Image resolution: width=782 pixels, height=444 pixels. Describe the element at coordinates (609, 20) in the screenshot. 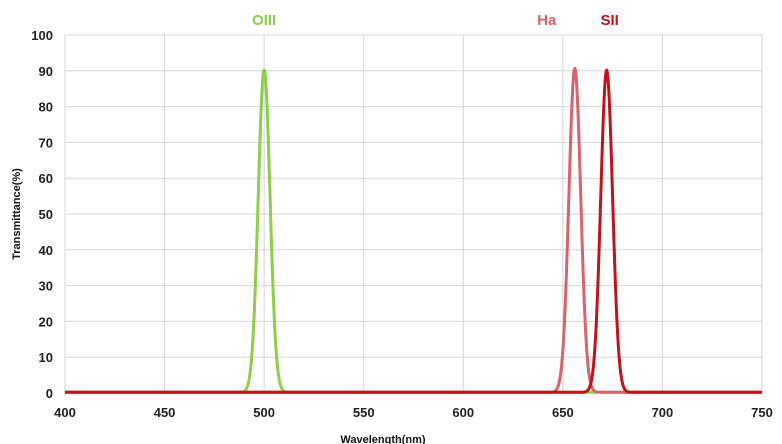

I see `series-label-sii: SII` at that location.